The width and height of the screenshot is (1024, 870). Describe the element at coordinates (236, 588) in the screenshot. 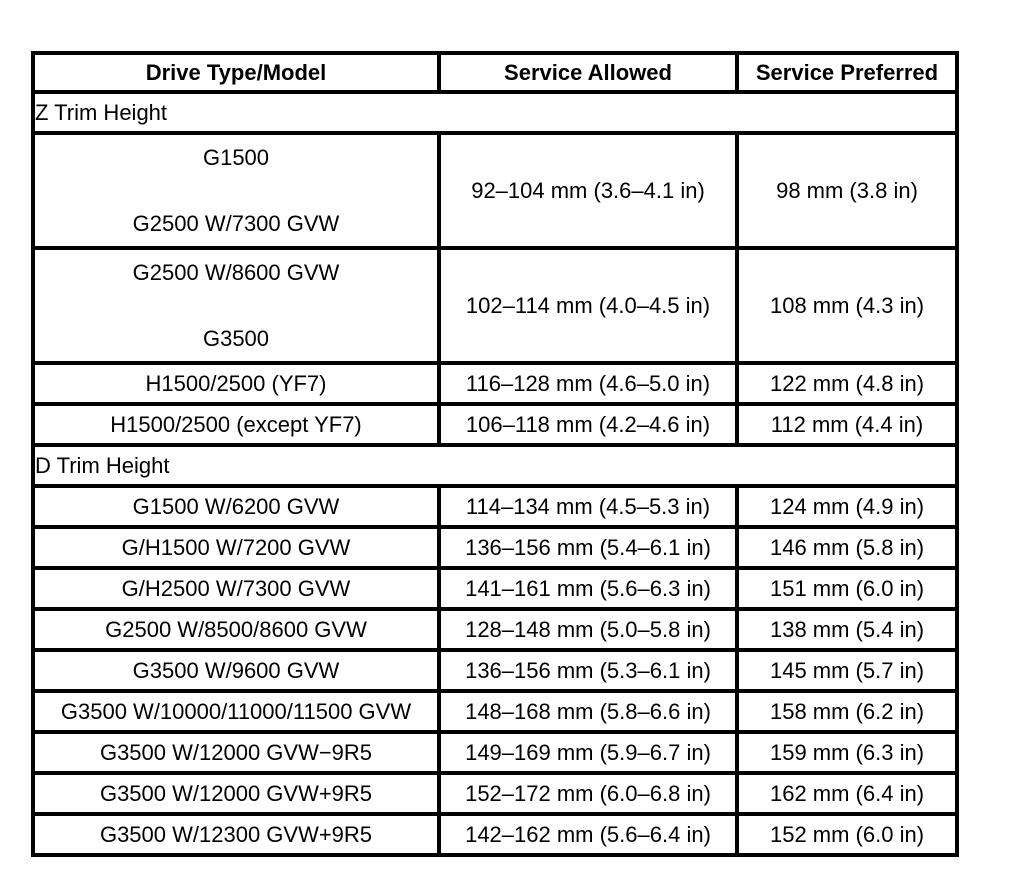

I see `model-cell: G/H2500 W/7300 GVW` at that location.